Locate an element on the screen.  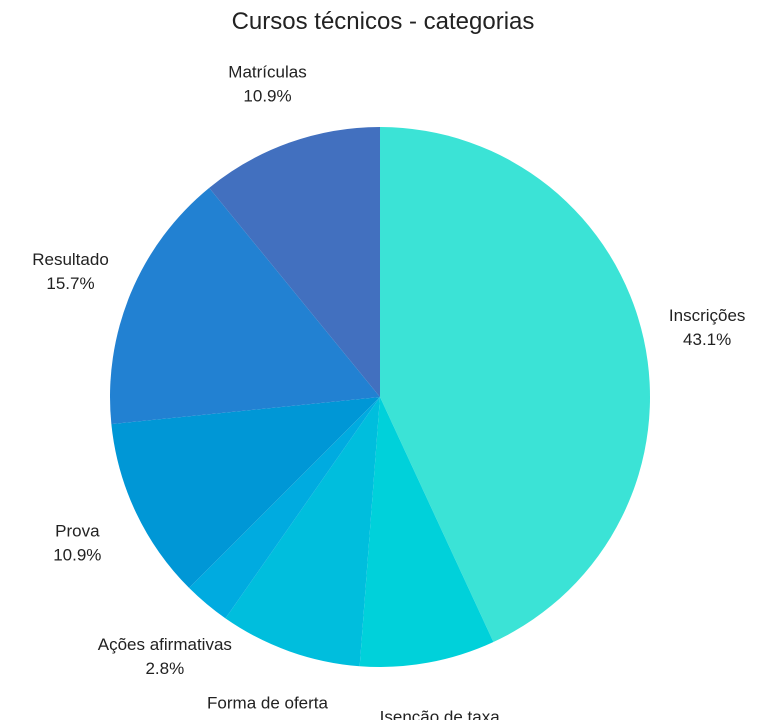
slice-label-prova: Prova is located at coordinates (77, 531).